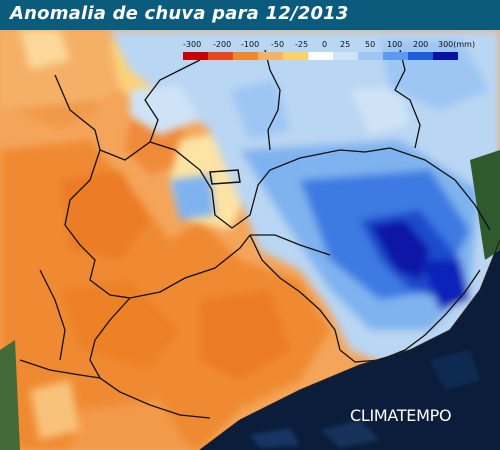  Describe the element at coordinates (401, 415) in the screenshot. I see `climatempo-logo: CLIMATEMPO` at that location.